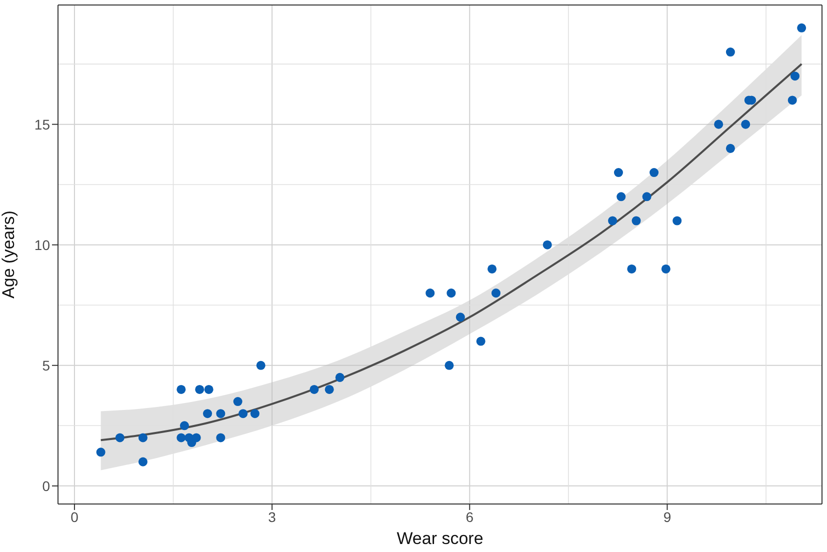  Describe the element at coordinates (440, 538) in the screenshot. I see `x-axis-title: Wear score` at that location.